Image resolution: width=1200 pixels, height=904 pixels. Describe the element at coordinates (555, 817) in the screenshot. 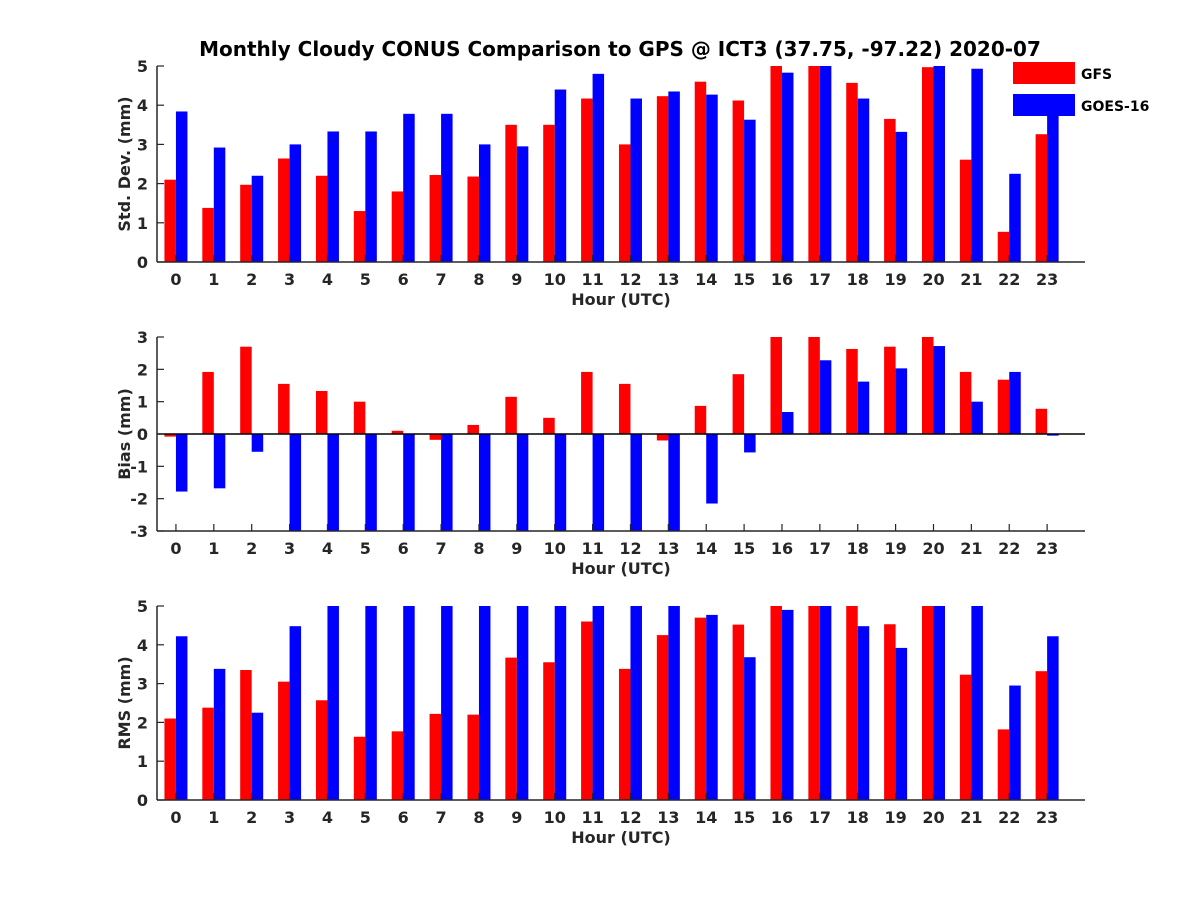

I see `x-tick-label: 10` at that location.